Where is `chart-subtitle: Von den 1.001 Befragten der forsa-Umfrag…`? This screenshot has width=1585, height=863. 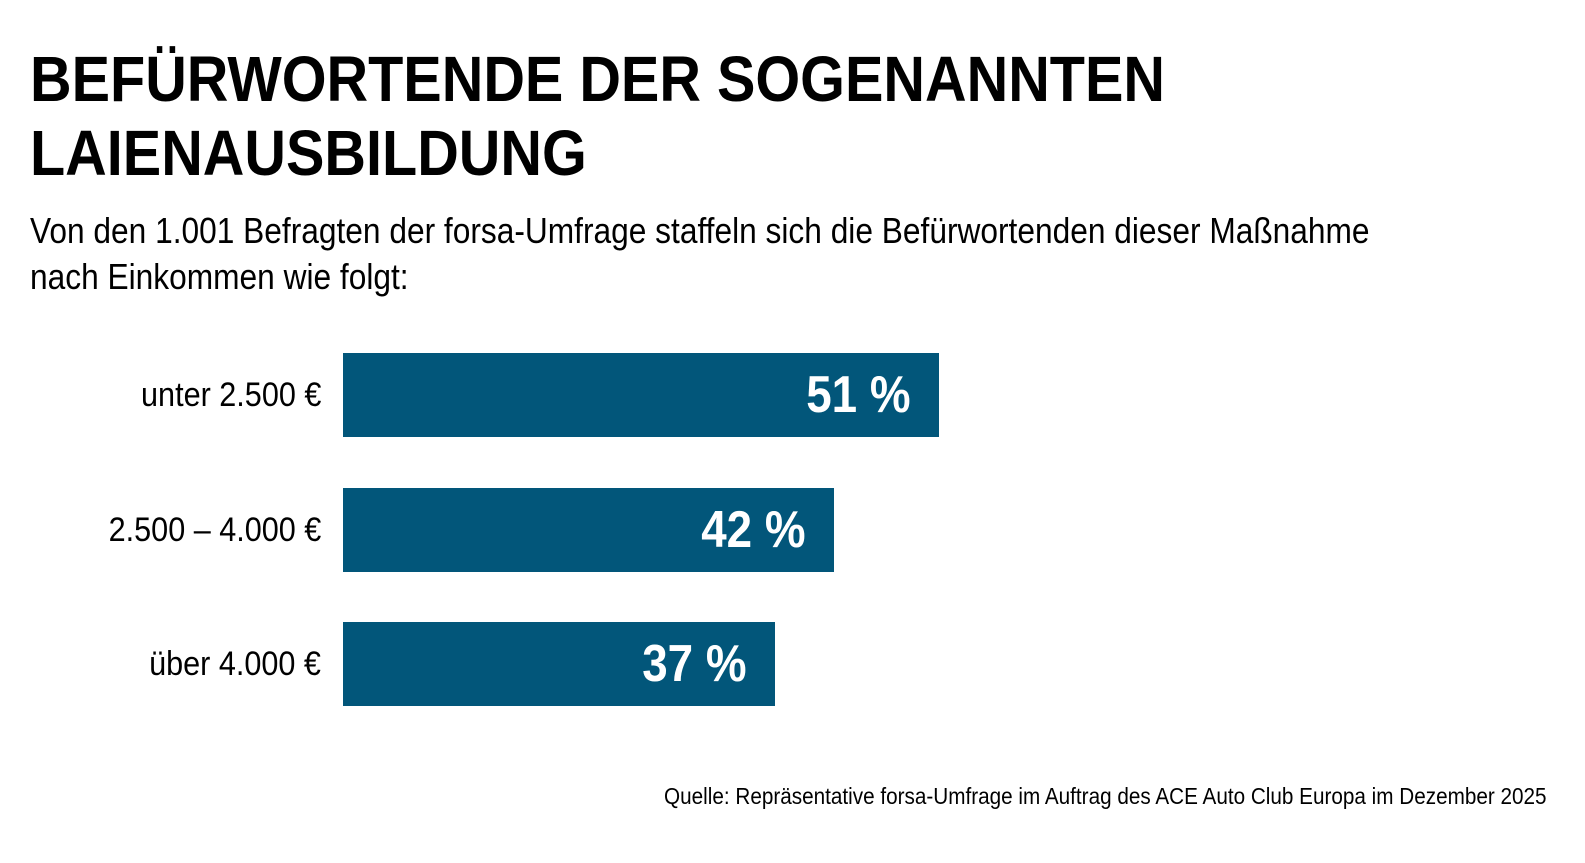 chart-subtitle: Von den 1.001 Befragten der forsa-Umfrag… is located at coordinates (700, 253).